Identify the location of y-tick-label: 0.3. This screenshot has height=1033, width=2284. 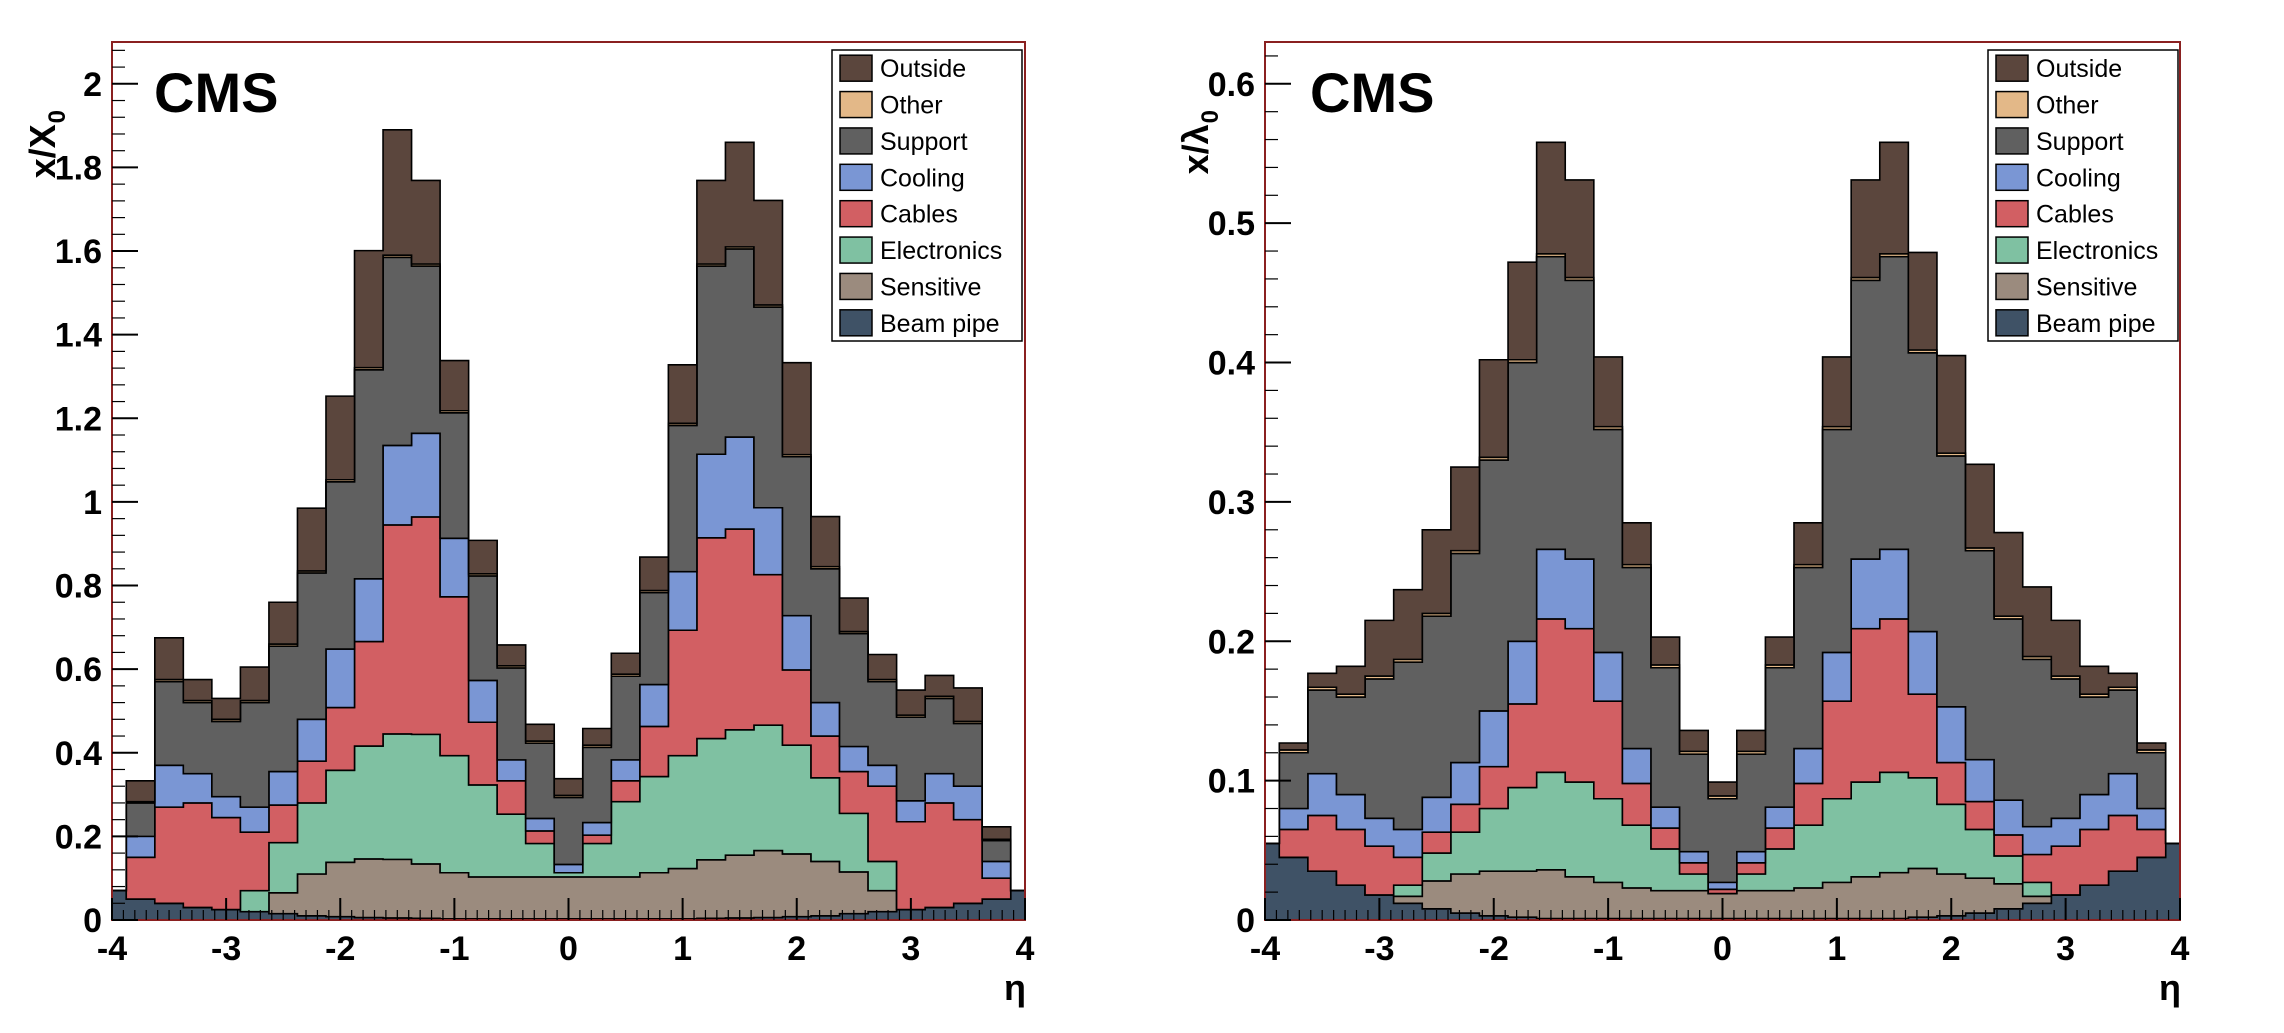
(1231, 503).